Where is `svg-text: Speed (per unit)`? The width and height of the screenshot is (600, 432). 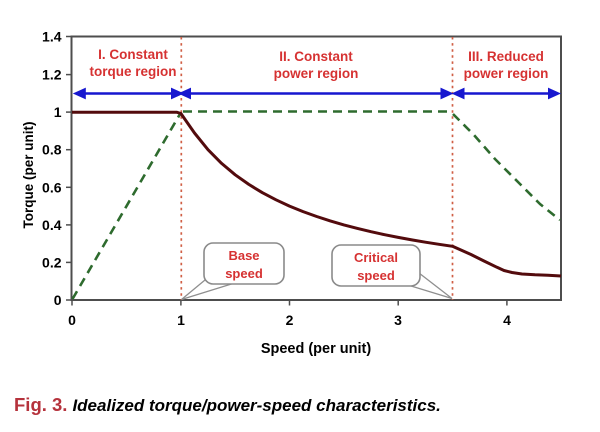
svg-text: Speed (per unit) is located at coordinates (316, 349).